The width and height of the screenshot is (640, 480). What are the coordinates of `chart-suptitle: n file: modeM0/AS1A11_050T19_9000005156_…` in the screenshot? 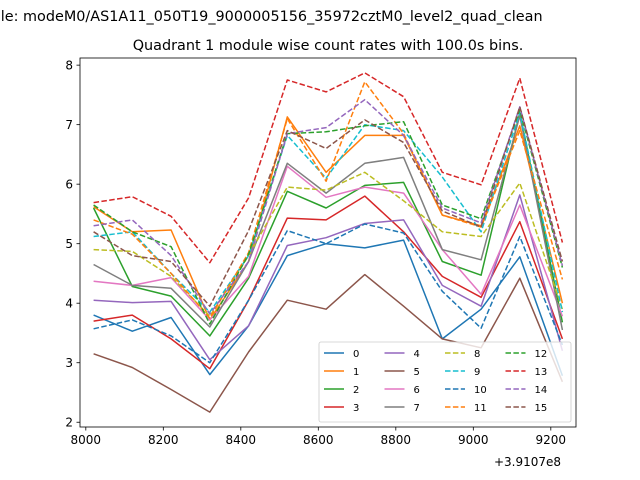 It's located at (271, 17).